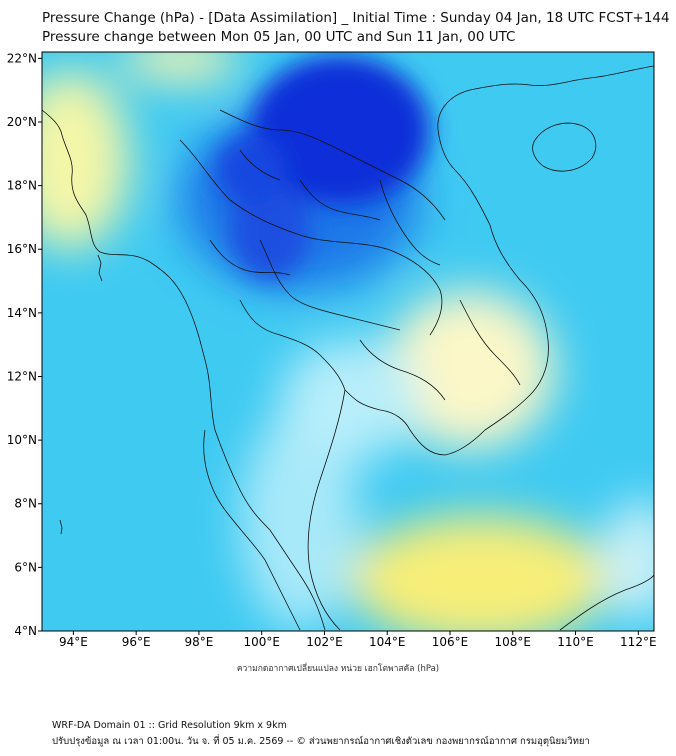 This screenshot has width=676, height=756. I want to click on lon-tick-label: 96°E, so click(136, 642).